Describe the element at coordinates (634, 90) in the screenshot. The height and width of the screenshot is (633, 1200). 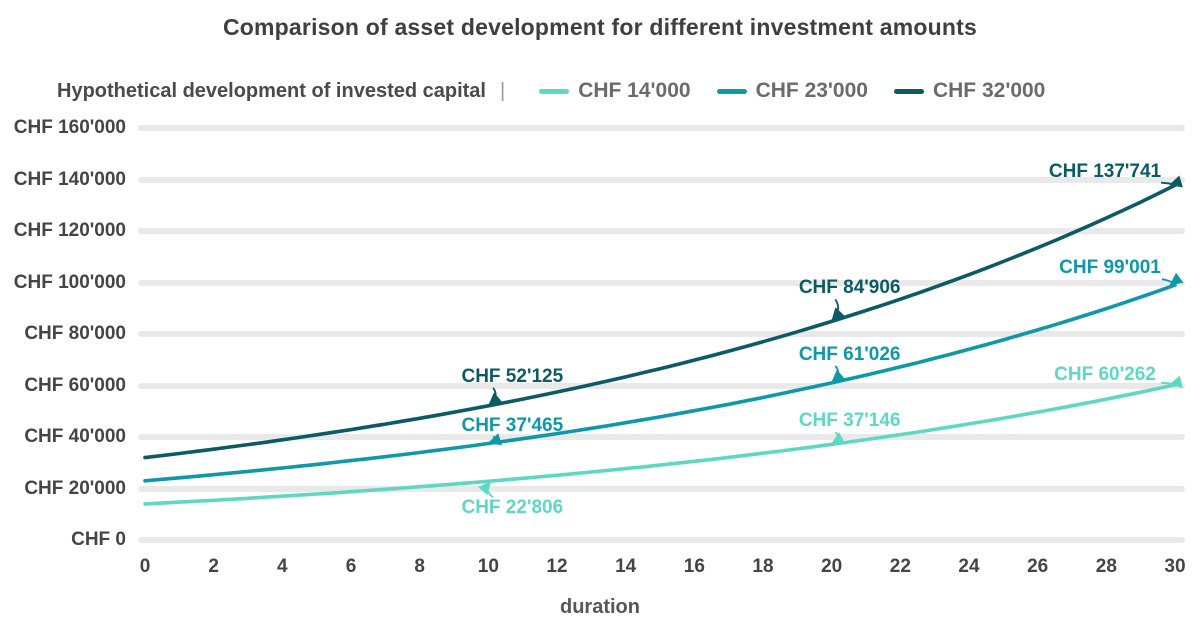
I see `legend-item-label: CHF 14'000` at that location.